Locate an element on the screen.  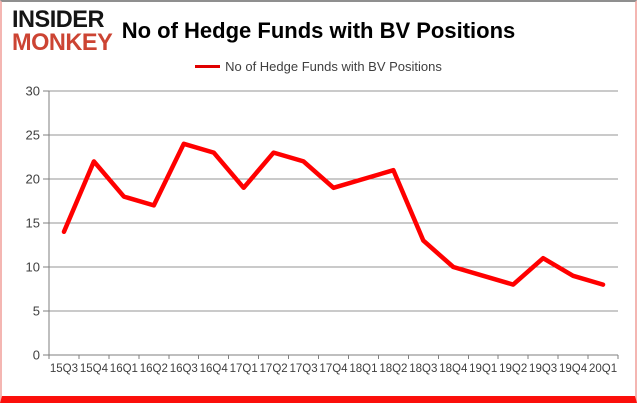
legend: No of Hedge Funds with BV Positions is located at coordinates (318, 66).